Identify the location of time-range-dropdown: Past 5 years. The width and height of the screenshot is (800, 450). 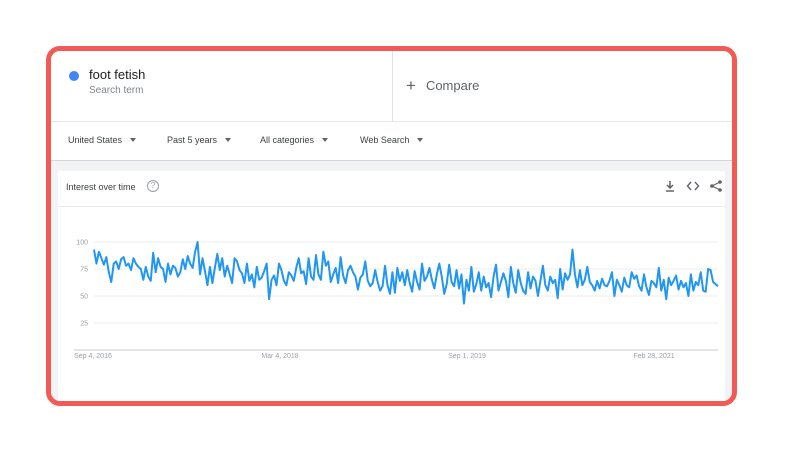
(199, 140).